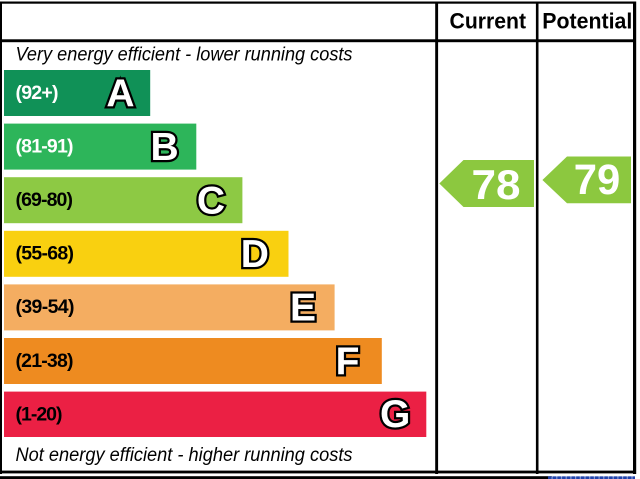 The width and height of the screenshot is (640, 479). I want to click on svg-text: (55-68), so click(45, 254).